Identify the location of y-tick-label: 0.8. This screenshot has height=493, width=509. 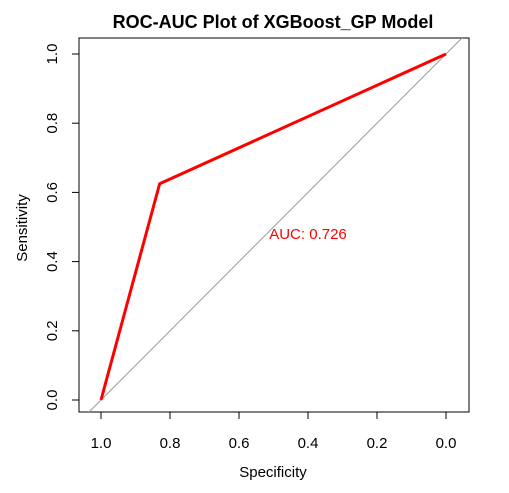
(52, 123).